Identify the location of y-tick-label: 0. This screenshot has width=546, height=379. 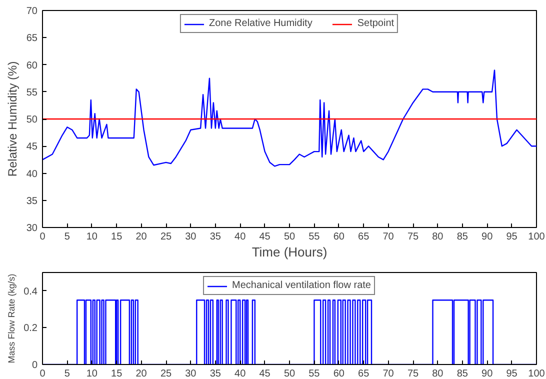
(35, 365).